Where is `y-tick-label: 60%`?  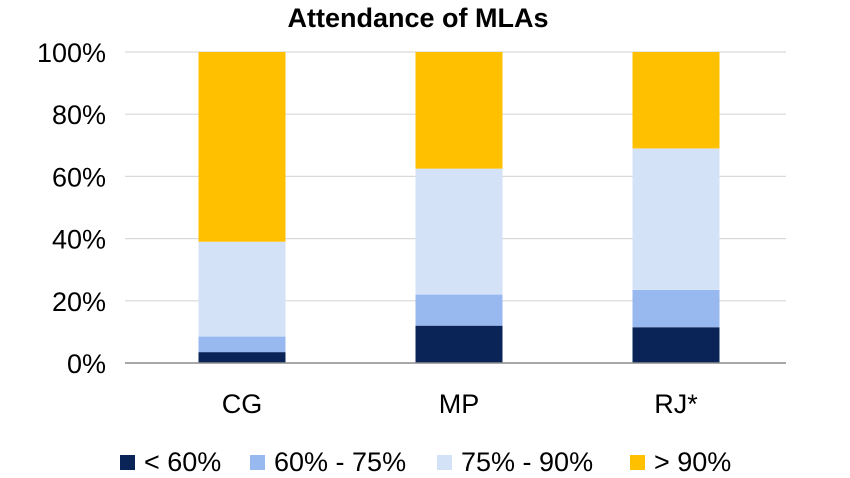
y-tick-label: 60% is located at coordinates (79, 177).